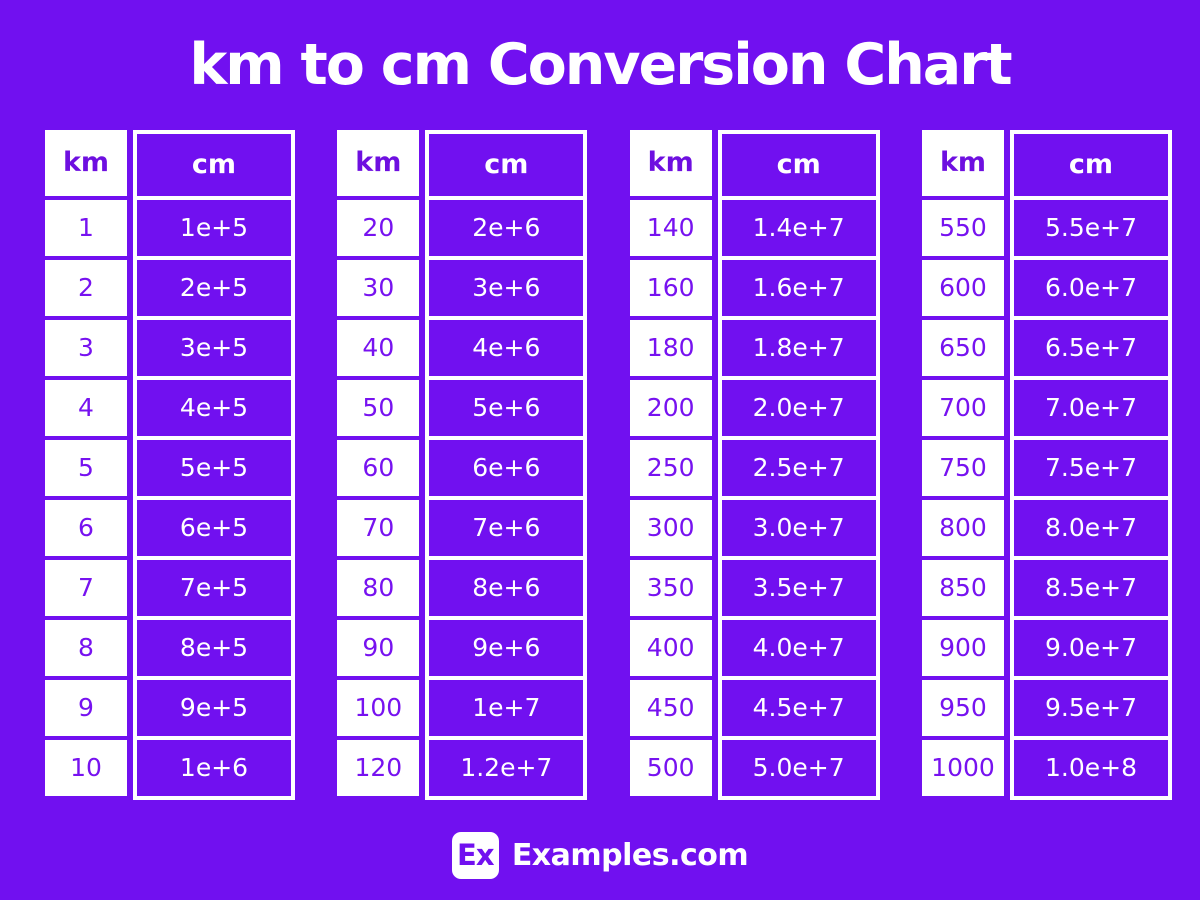 This screenshot has width=1200, height=900. Describe the element at coordinates (86, 529) in the screenshot. I see `km-value-cell: 6` at that location.